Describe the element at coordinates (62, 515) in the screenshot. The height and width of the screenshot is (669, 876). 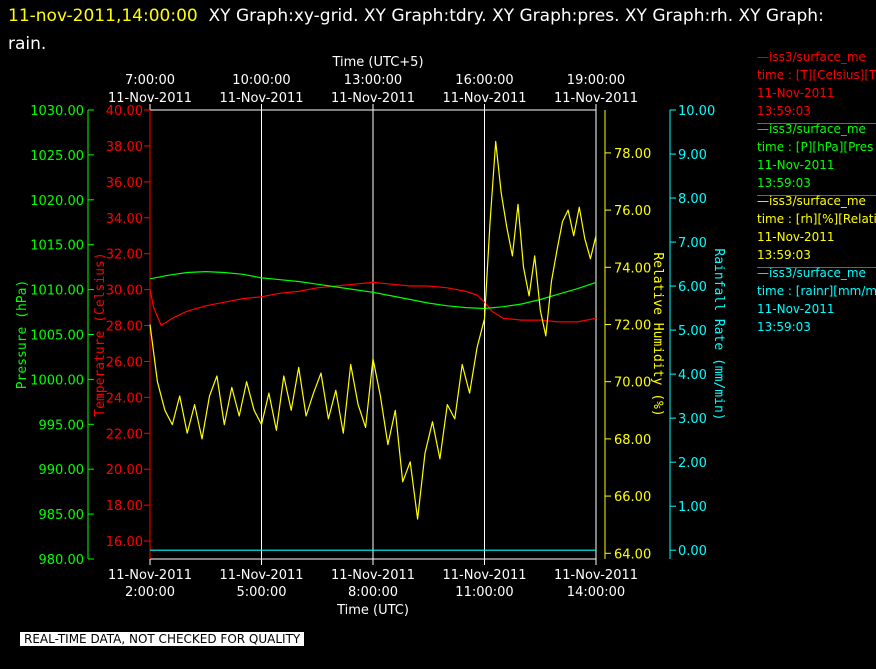
I see `pressure-tick-label: 985.00` at that location.